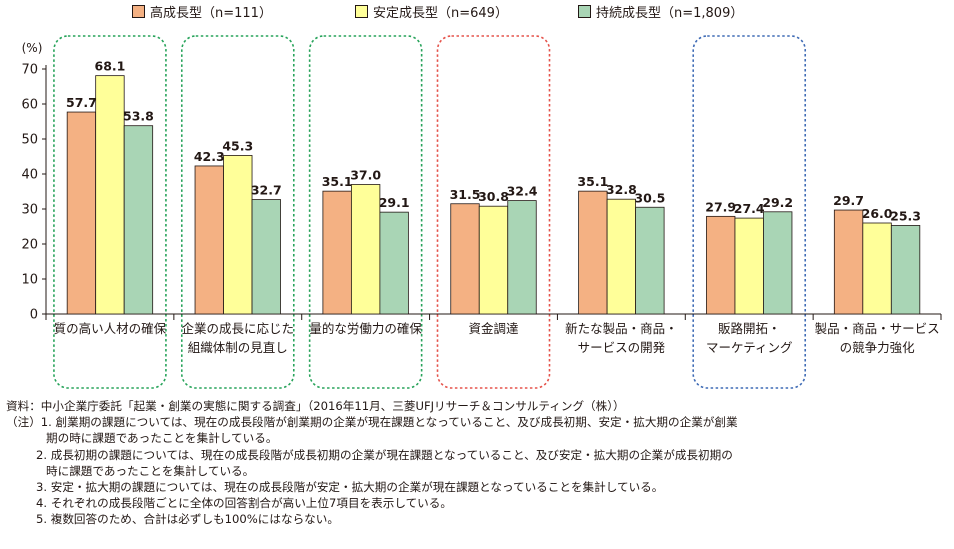  What do you see at coordinates (440, 13) in the screenshot?
I see `legend-label-stable-growth: 安定成長型（n=649）` at bounding box center [440, 13].